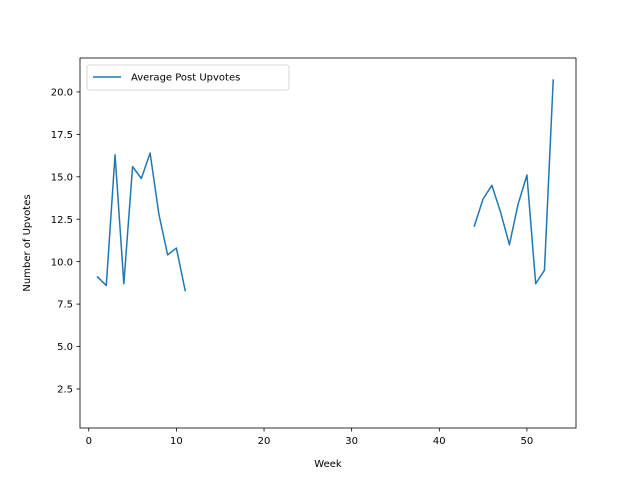  I want to click on y-tick-label: 20.0, so click(62, 93).